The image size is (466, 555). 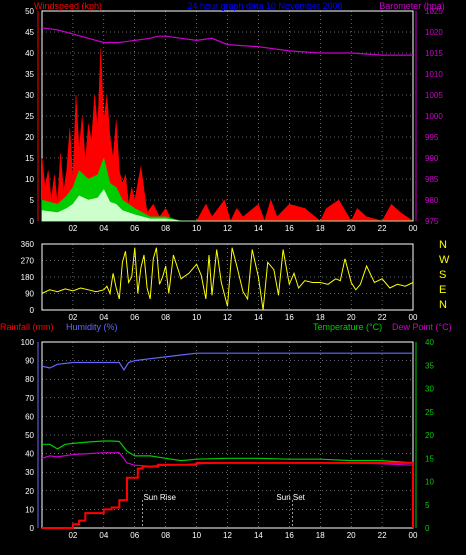 I want to click on y-tick-label: 180, so click(x=28, y=277).